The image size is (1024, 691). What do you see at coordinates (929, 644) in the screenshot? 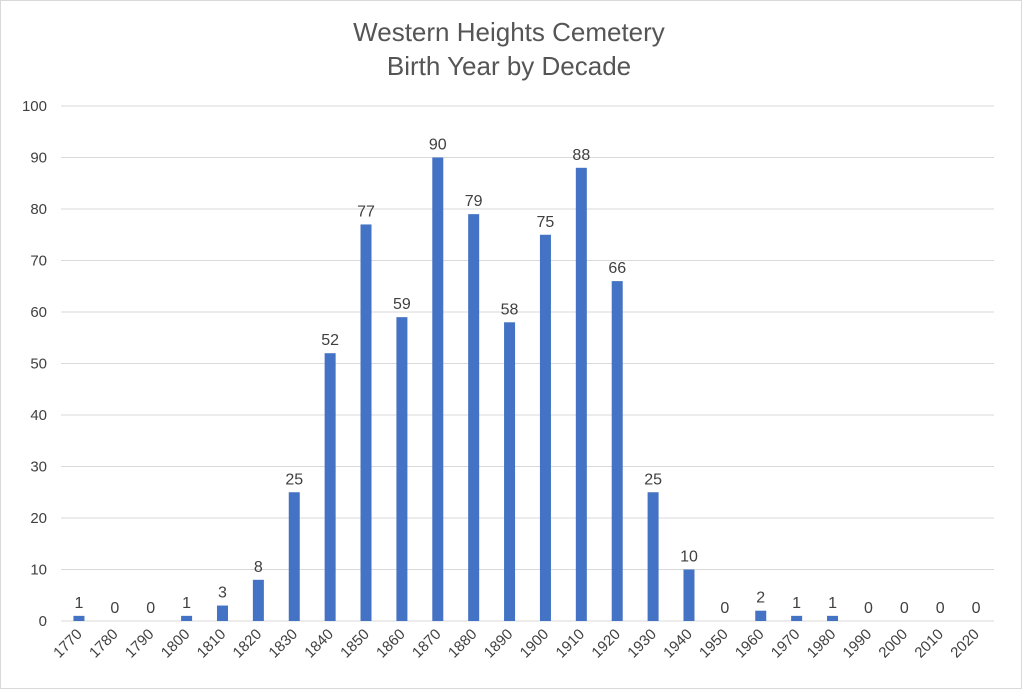
I see `x-tick-label-2010: 2010` at bounding box center [929, 644].